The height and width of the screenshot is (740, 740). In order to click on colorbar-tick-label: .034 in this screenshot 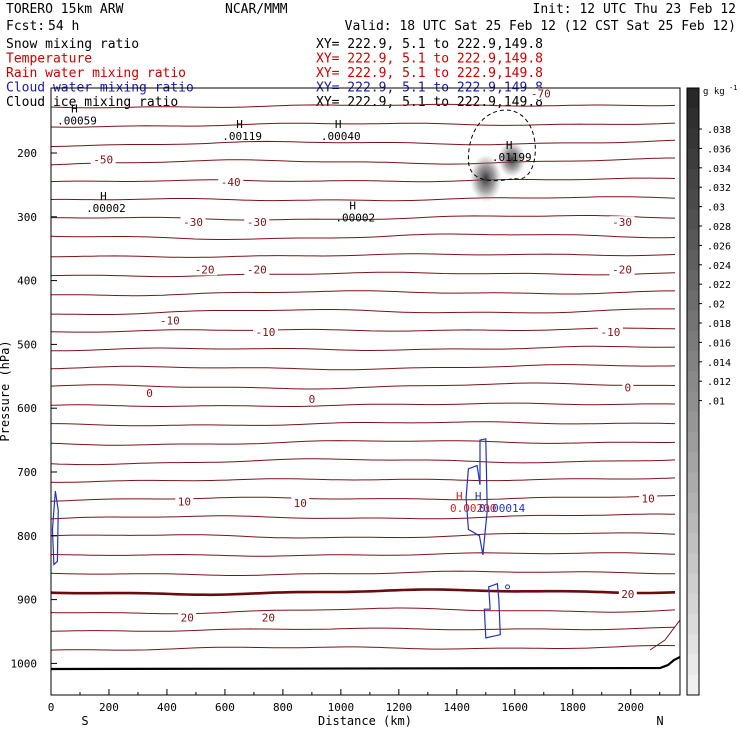, I will do `click(719, 169)`.